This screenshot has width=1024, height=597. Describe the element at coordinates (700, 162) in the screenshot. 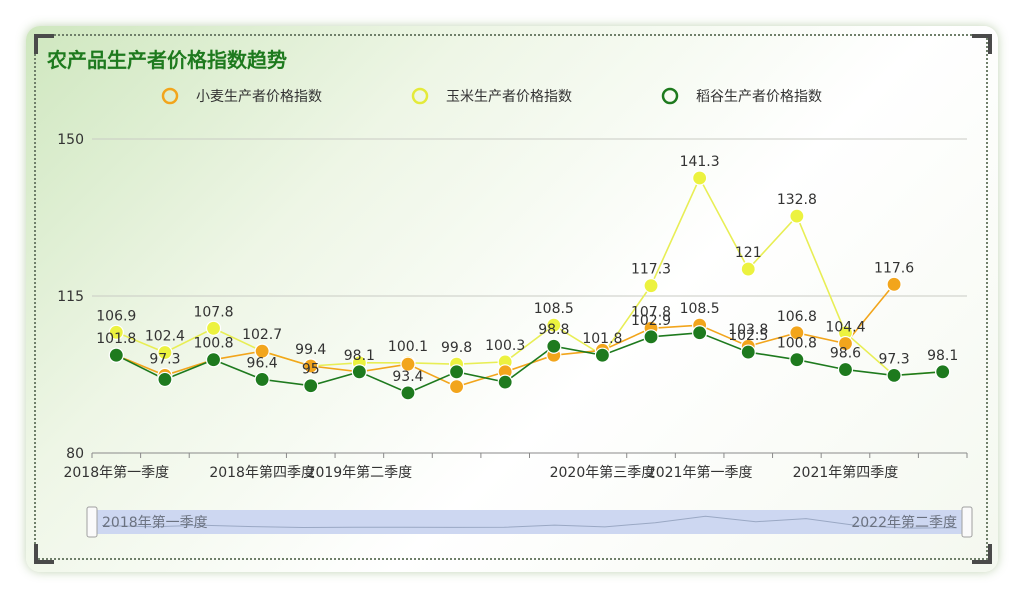

I see `data-label: 141.3` at that location.